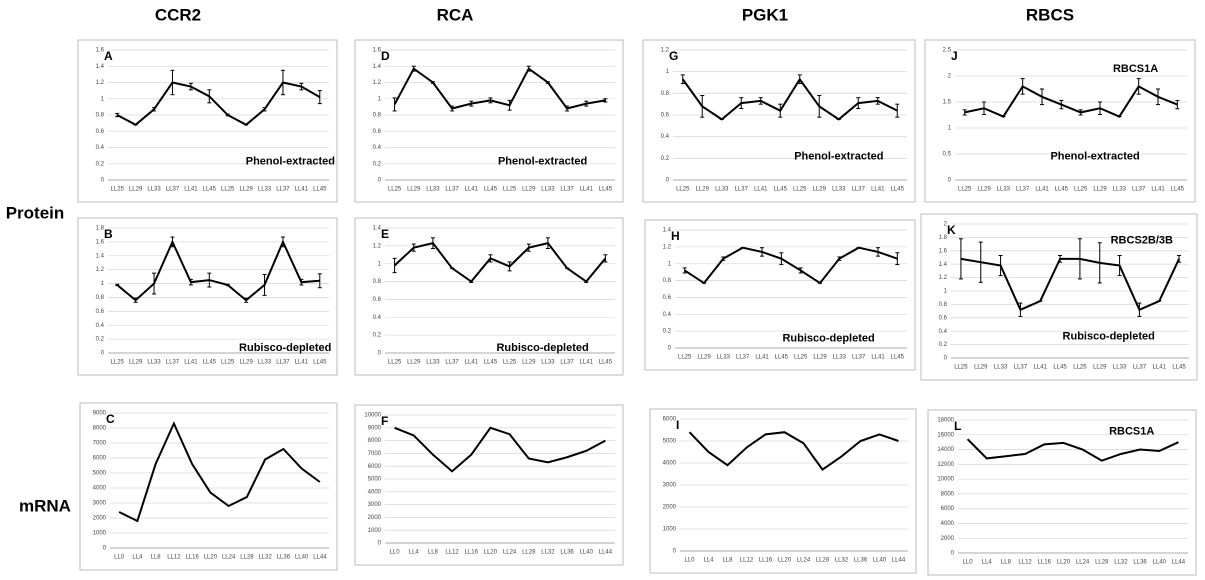 The image size is (1205, 580). I want to click on x-tick-label: LL0, so click(689, 561).